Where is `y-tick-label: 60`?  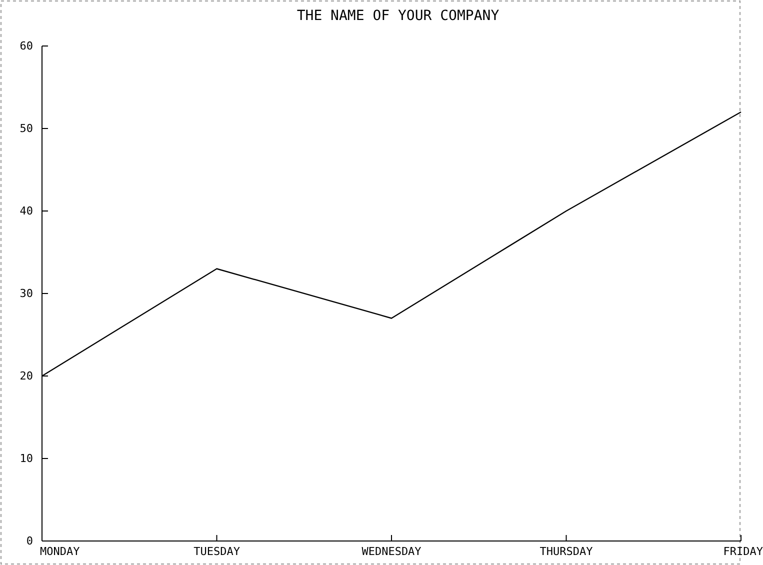 y-tick-label: 60 is located at coordinates (26, 46).